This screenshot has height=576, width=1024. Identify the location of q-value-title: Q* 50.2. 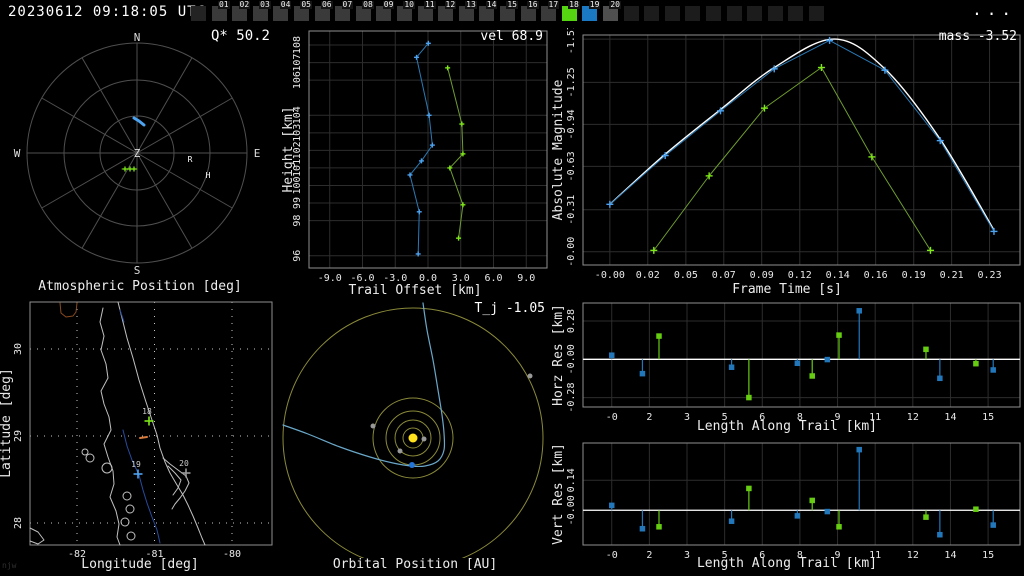
(240, 36).